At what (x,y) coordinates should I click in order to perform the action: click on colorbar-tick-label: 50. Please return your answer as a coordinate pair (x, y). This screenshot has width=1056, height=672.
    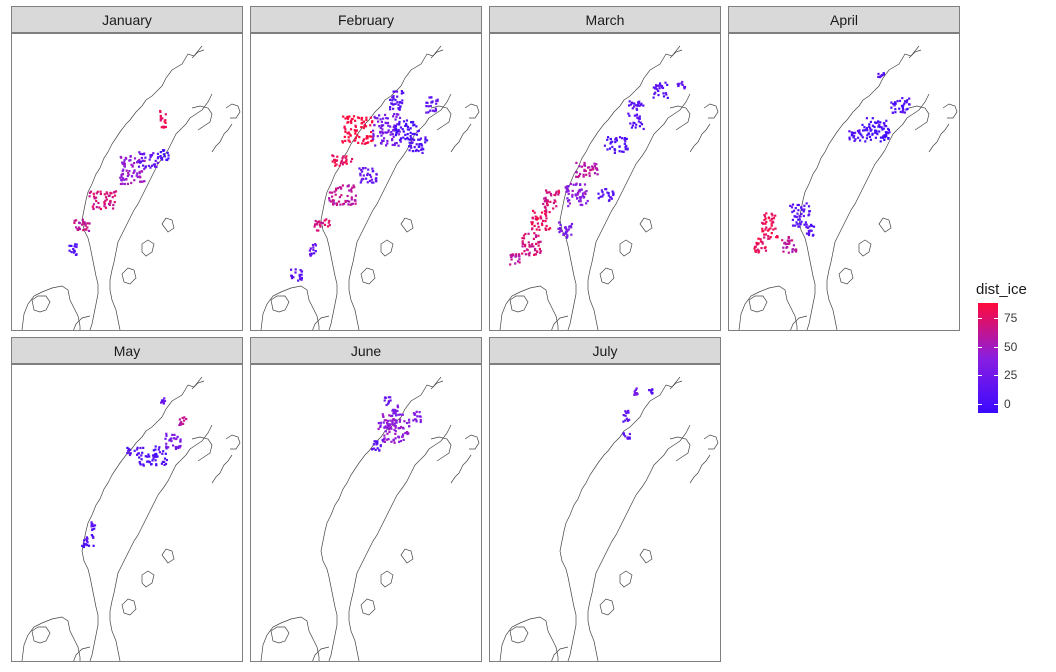
    Looking at the image, I should click on (1011, 346).